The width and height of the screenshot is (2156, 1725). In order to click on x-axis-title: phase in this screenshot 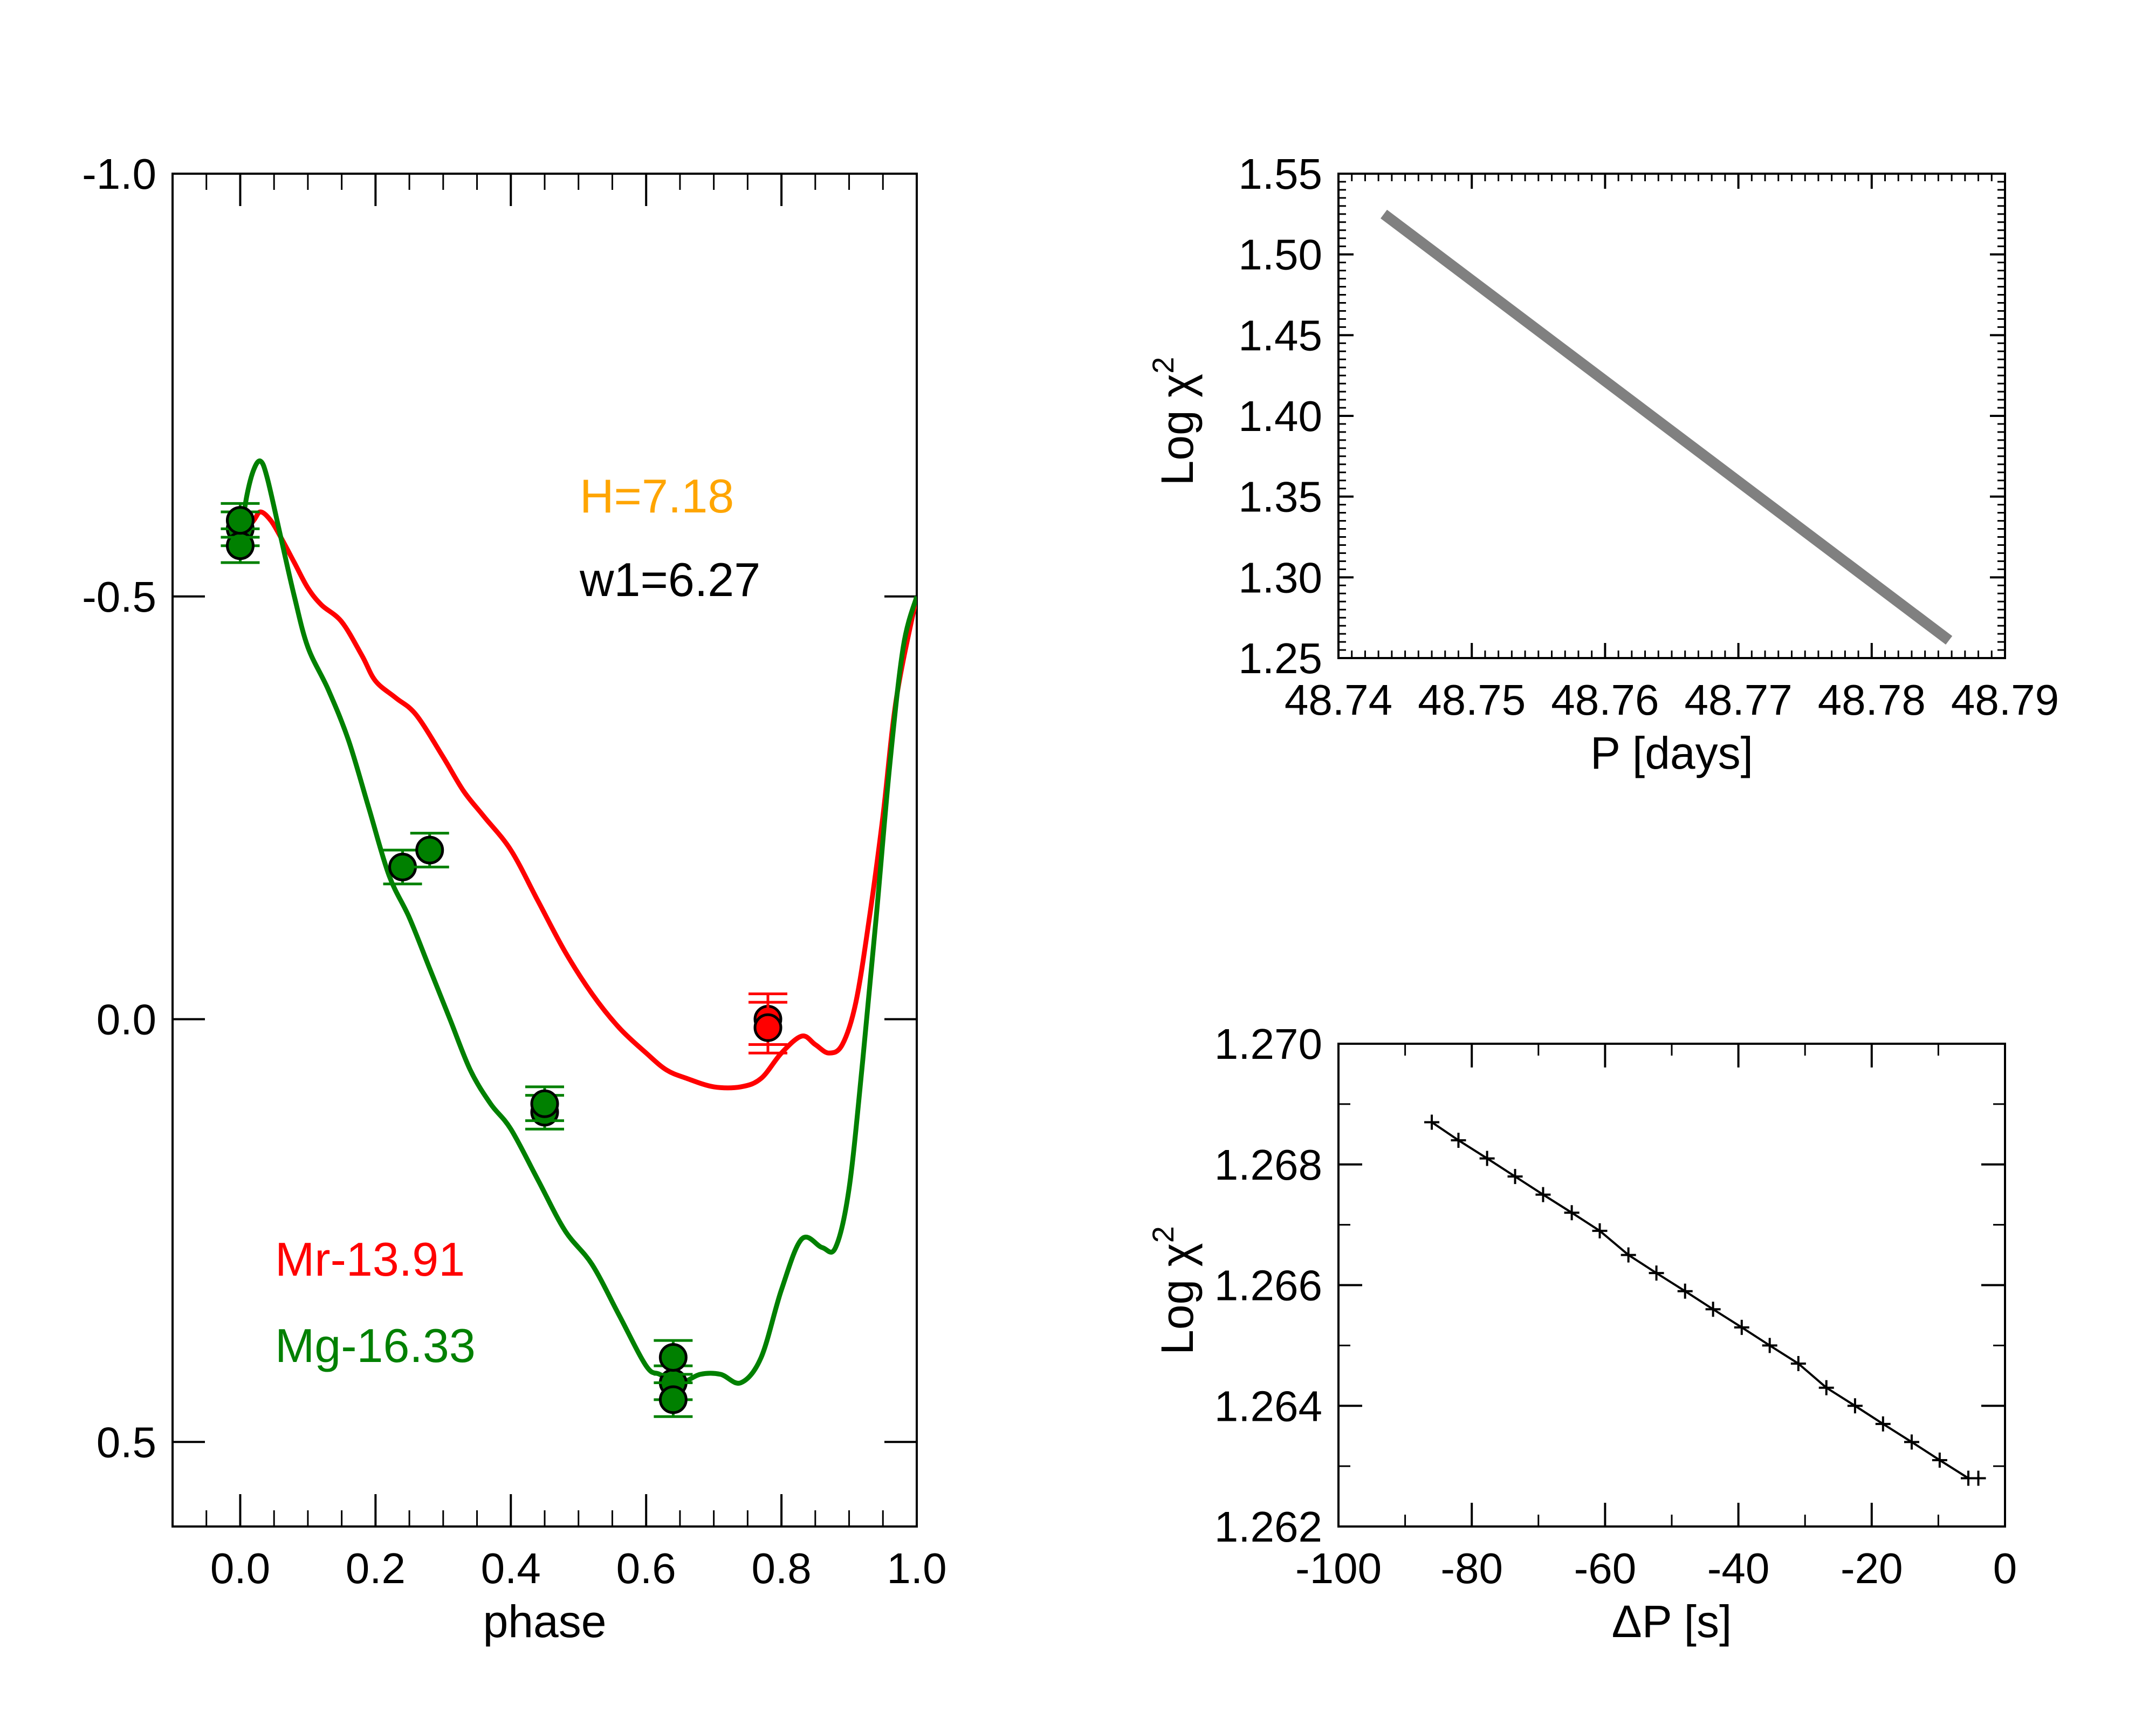, I will do `click(545, 1621)`.